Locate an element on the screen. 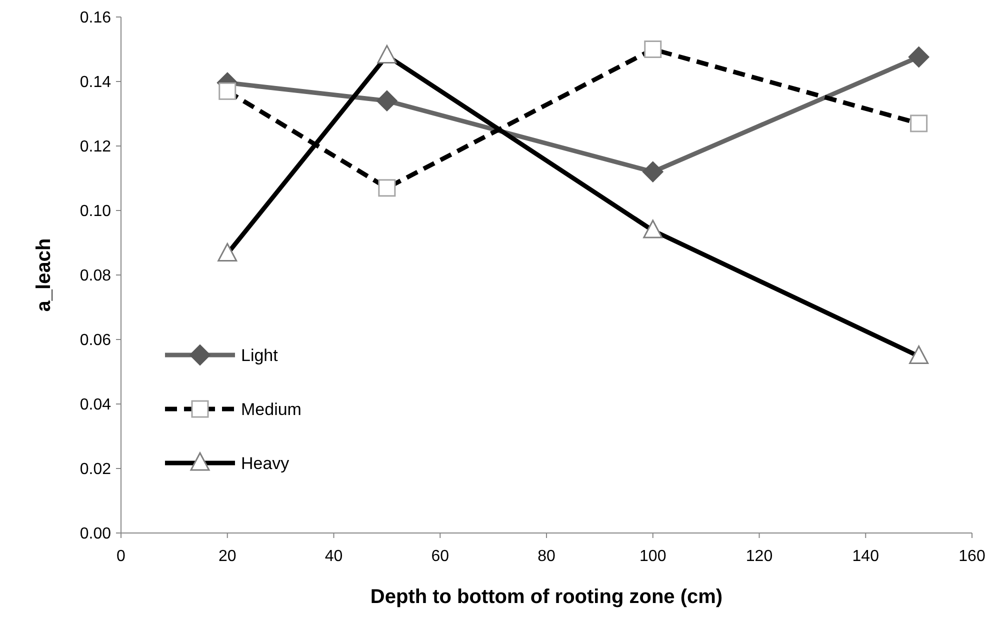 The height and width of the screenshot is (635, 998). x-tick-label: 0 is located at coordinates (121, 556).